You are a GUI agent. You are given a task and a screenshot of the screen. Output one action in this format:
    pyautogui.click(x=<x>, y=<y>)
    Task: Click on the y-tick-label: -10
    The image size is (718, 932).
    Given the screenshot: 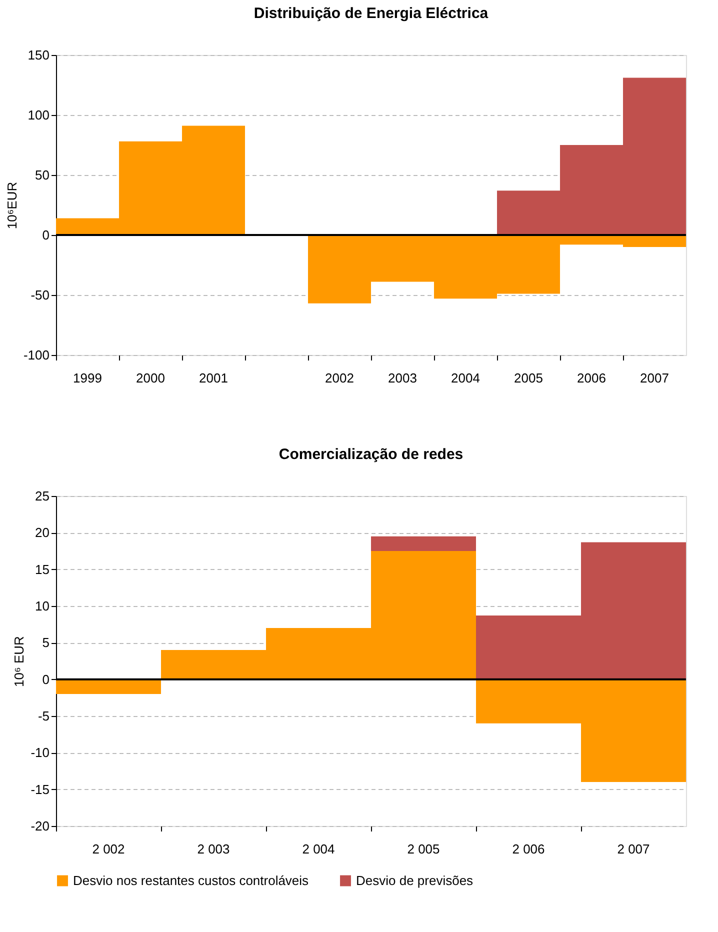 What is the action you would take?
    pyautogui.click(x=40, y=752)
    